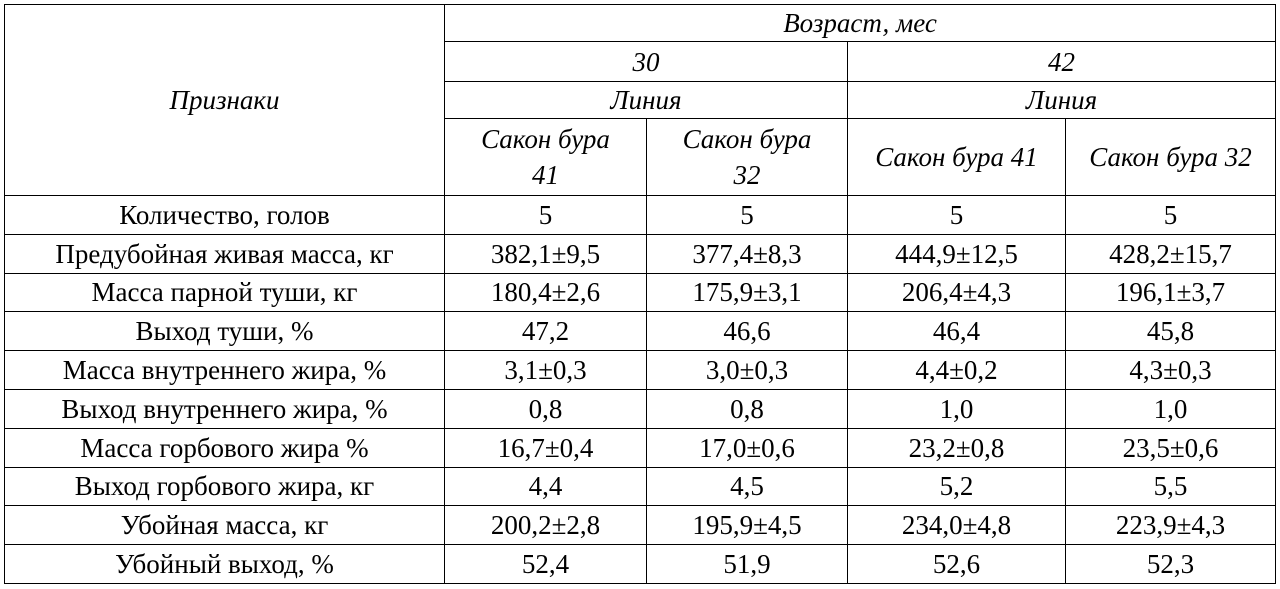  Describe the element at coordinates (545, 331) in the screenshot. I see `cell-value: 47,2` at that location.